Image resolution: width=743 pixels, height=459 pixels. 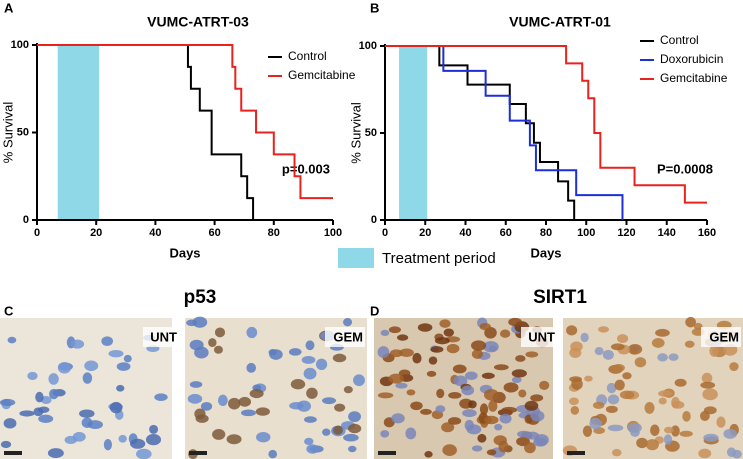 What do you see at coordinates (691, 59) in the screenshot?
I see `legend-label: Doxorubicin` at bounding box center [691, 59].